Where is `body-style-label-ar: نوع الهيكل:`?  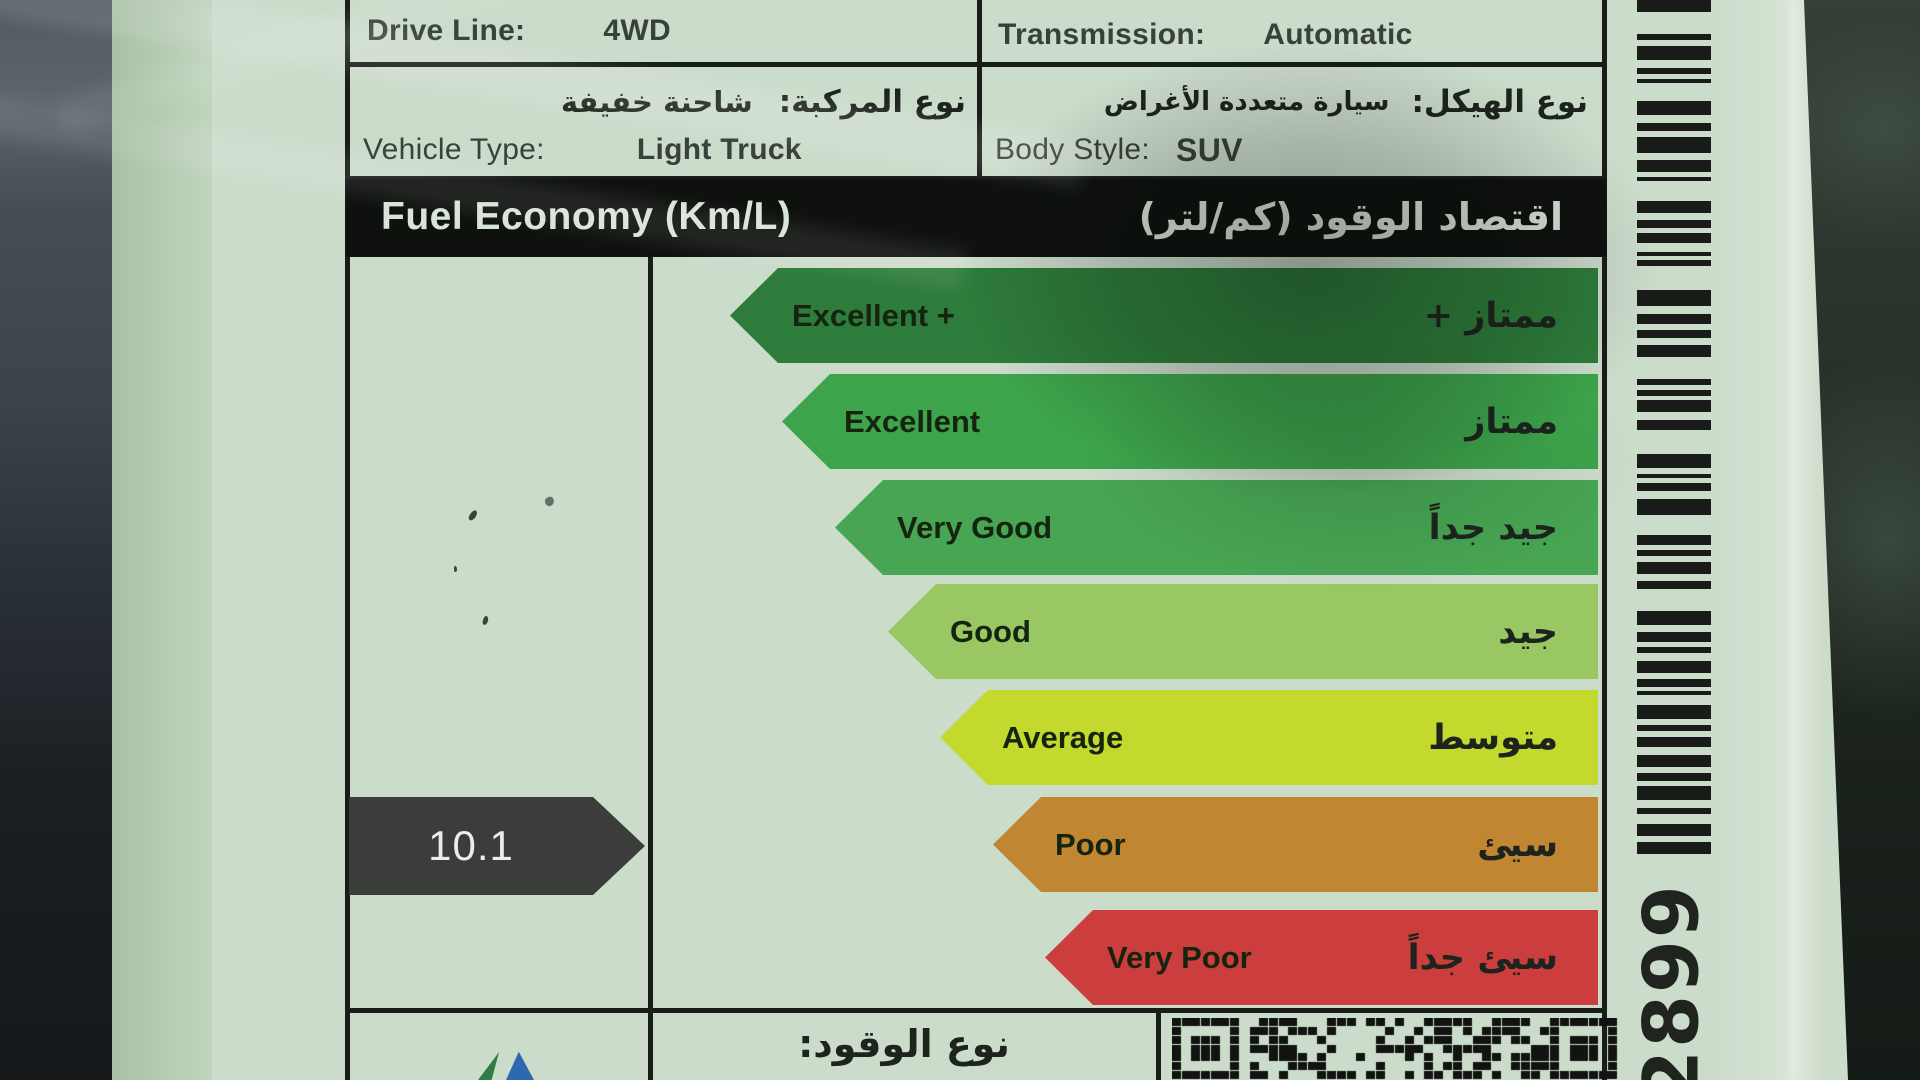
body-style-label-ar: نوع الهيكل: is located at coordinates (1499, 102).